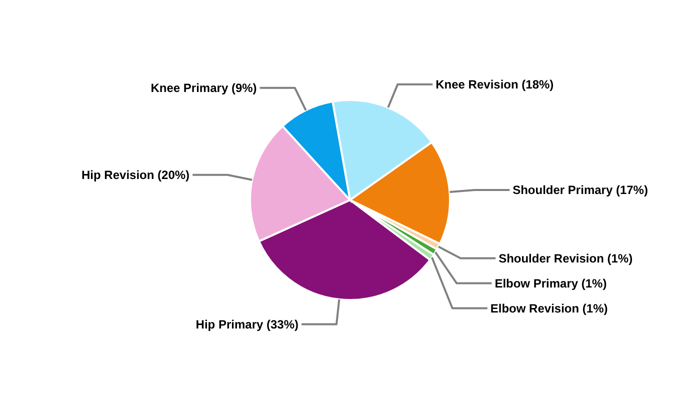  What do you see at coordinates (495, 85) in the screenshot?
I see `slice-label: Knee Revision (18%)` at bounding box center [495, 85].